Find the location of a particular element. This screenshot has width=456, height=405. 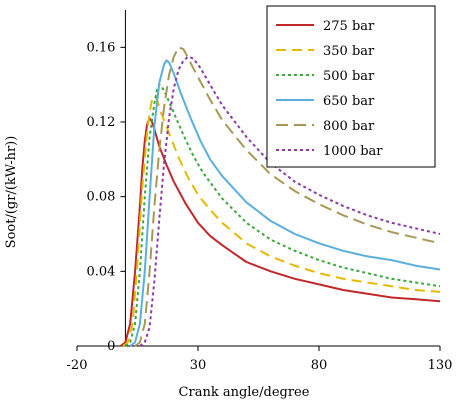

y-tick-label: 0.08 is located at coordinates (100, 197).